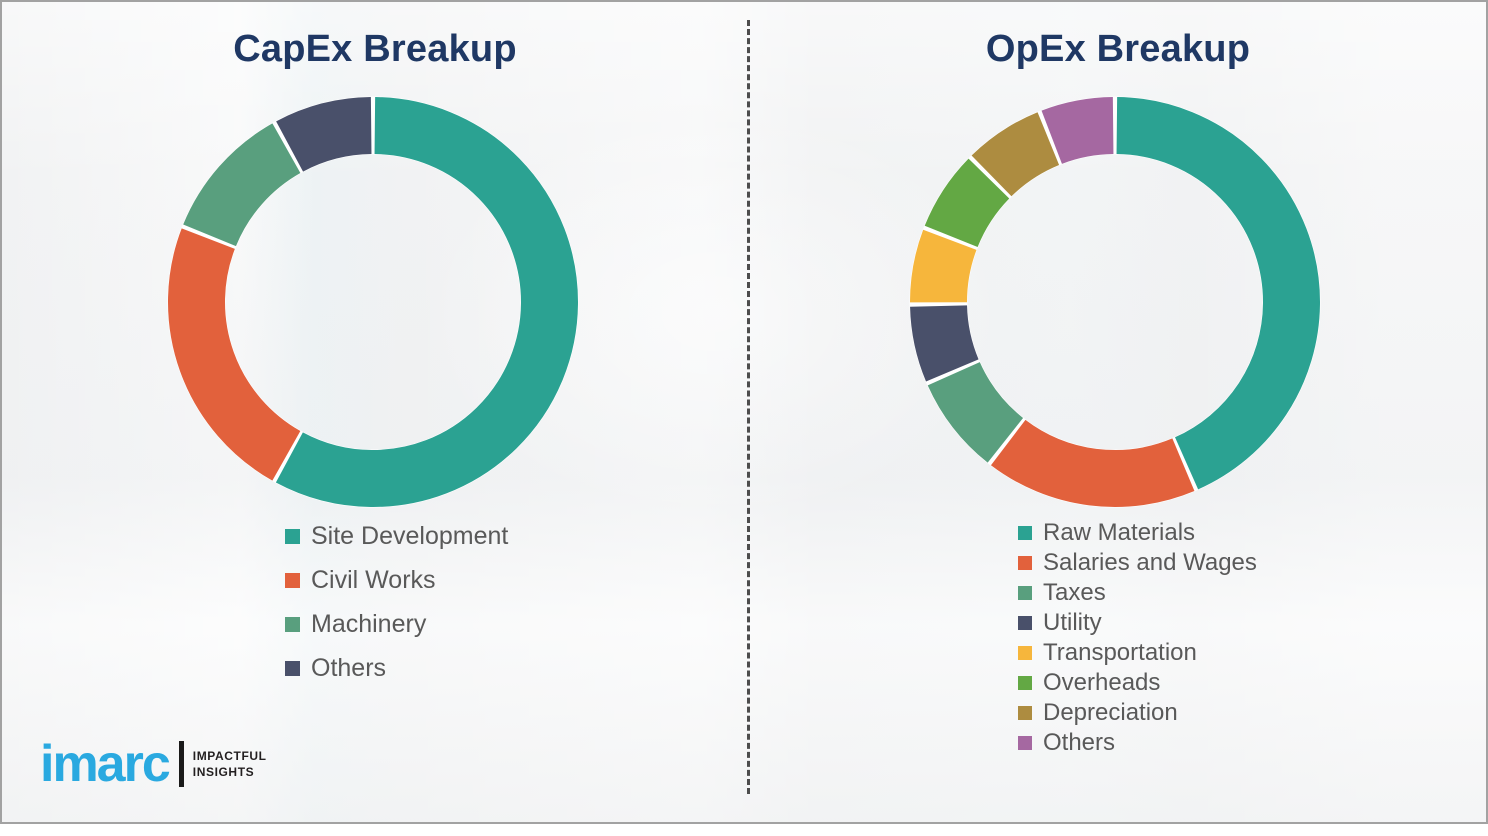  What do you see at coordinates (1137, 593) in the screenshot?
I see `legend-item-taxes: Taxes` at bounding box center [1137, 593].